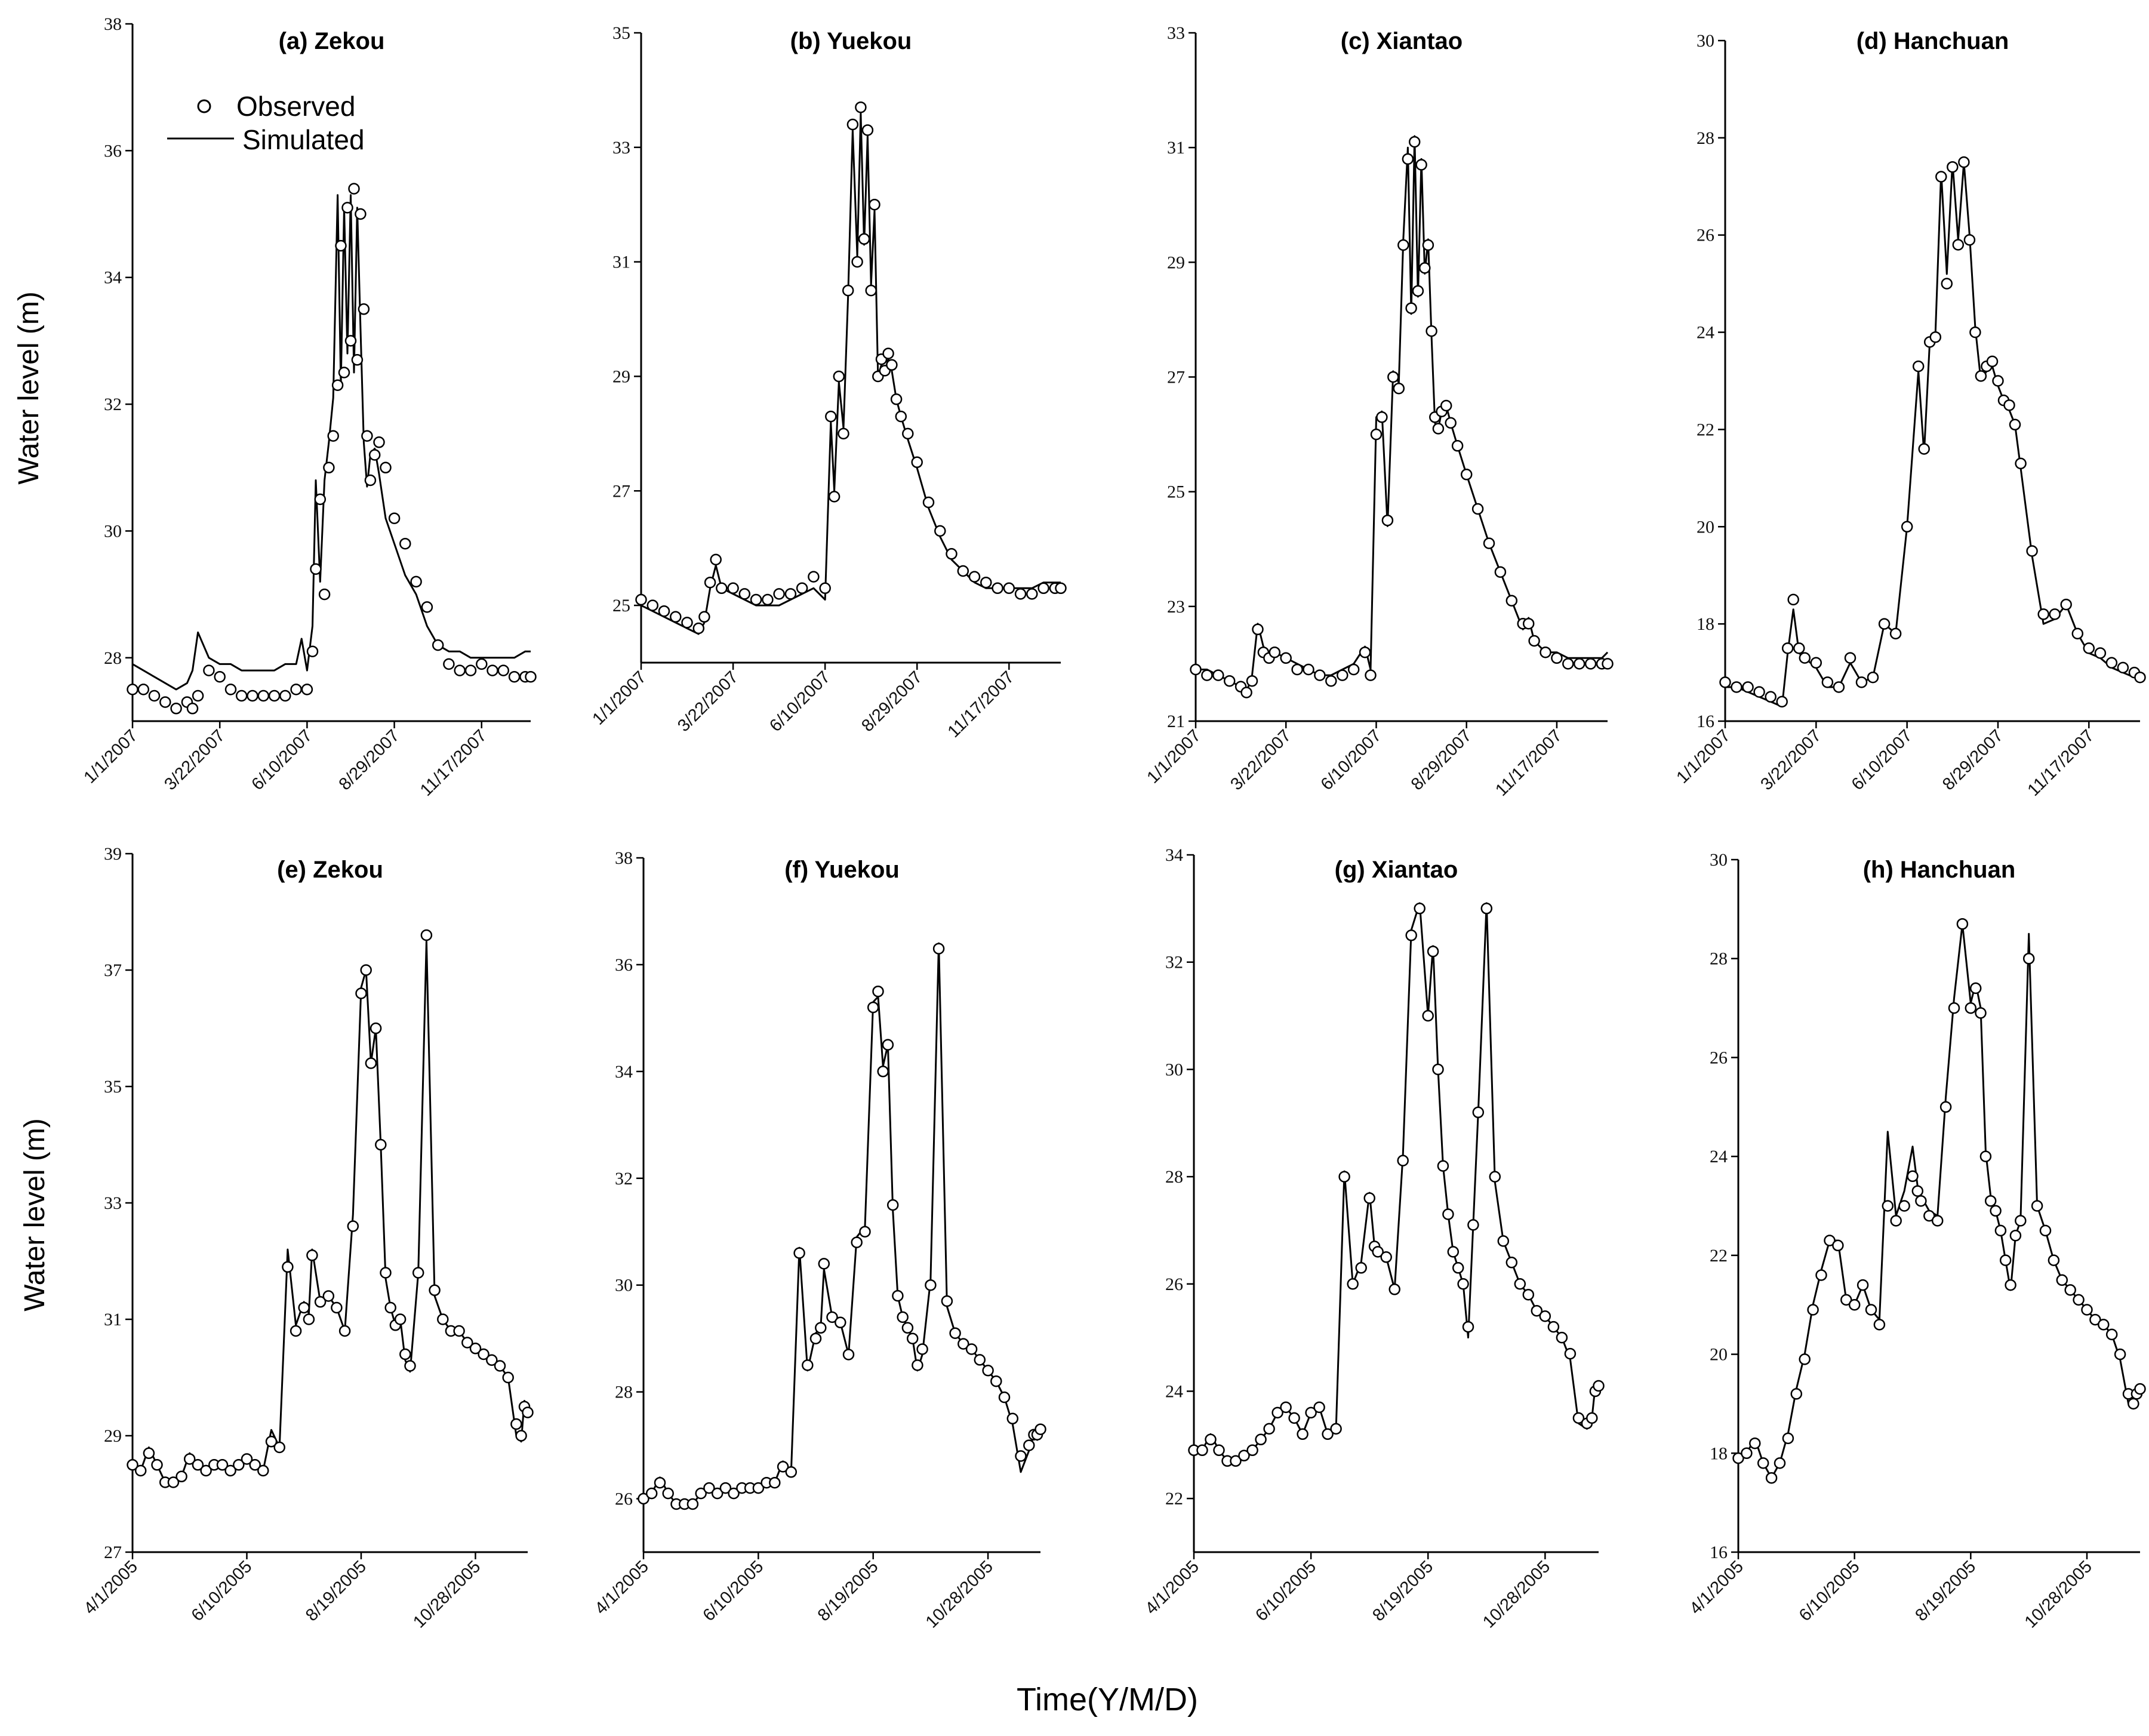 The image size is (2149, 1736). What do you see at coordinates (1172, 1587) in the screenshot?
I see `x-tick-label: 4/1/2005` at bounding box center [1172, 1587].